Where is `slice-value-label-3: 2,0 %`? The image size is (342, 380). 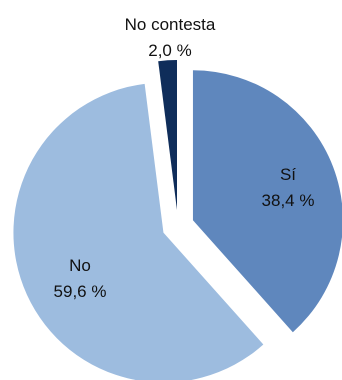
slice-value-label-3: 2,0 % is located at coordinates (169, 50).